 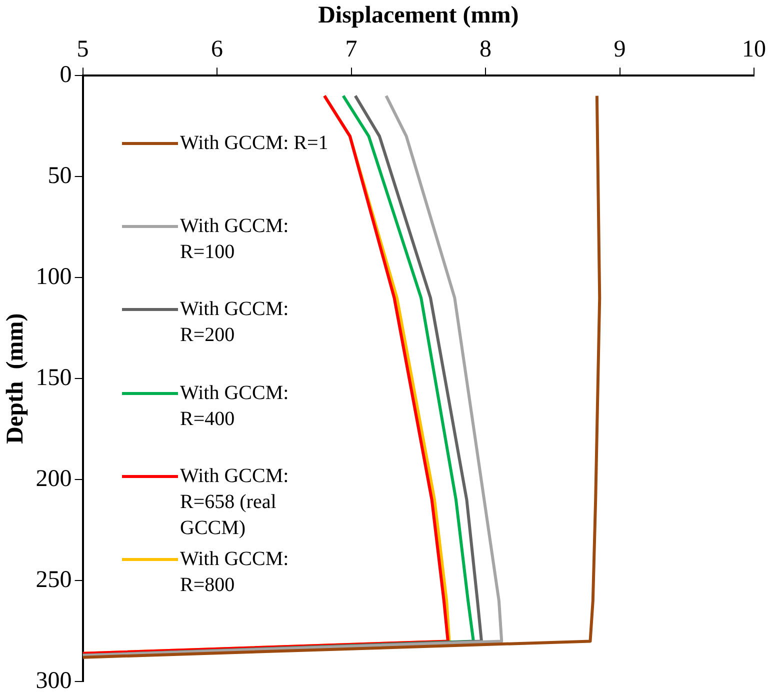 What do you see at coordinates (620, 49) in the screenshot?
I see `x-tick-label: 9` at bounding box center [620, 49].